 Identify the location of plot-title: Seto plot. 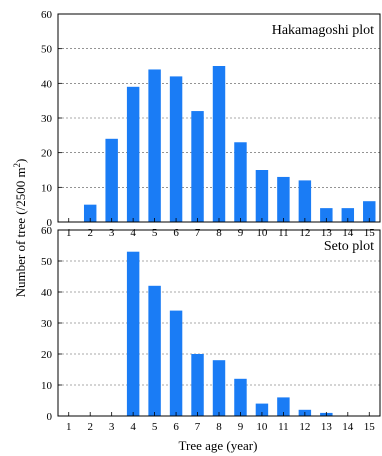
(349, 246).